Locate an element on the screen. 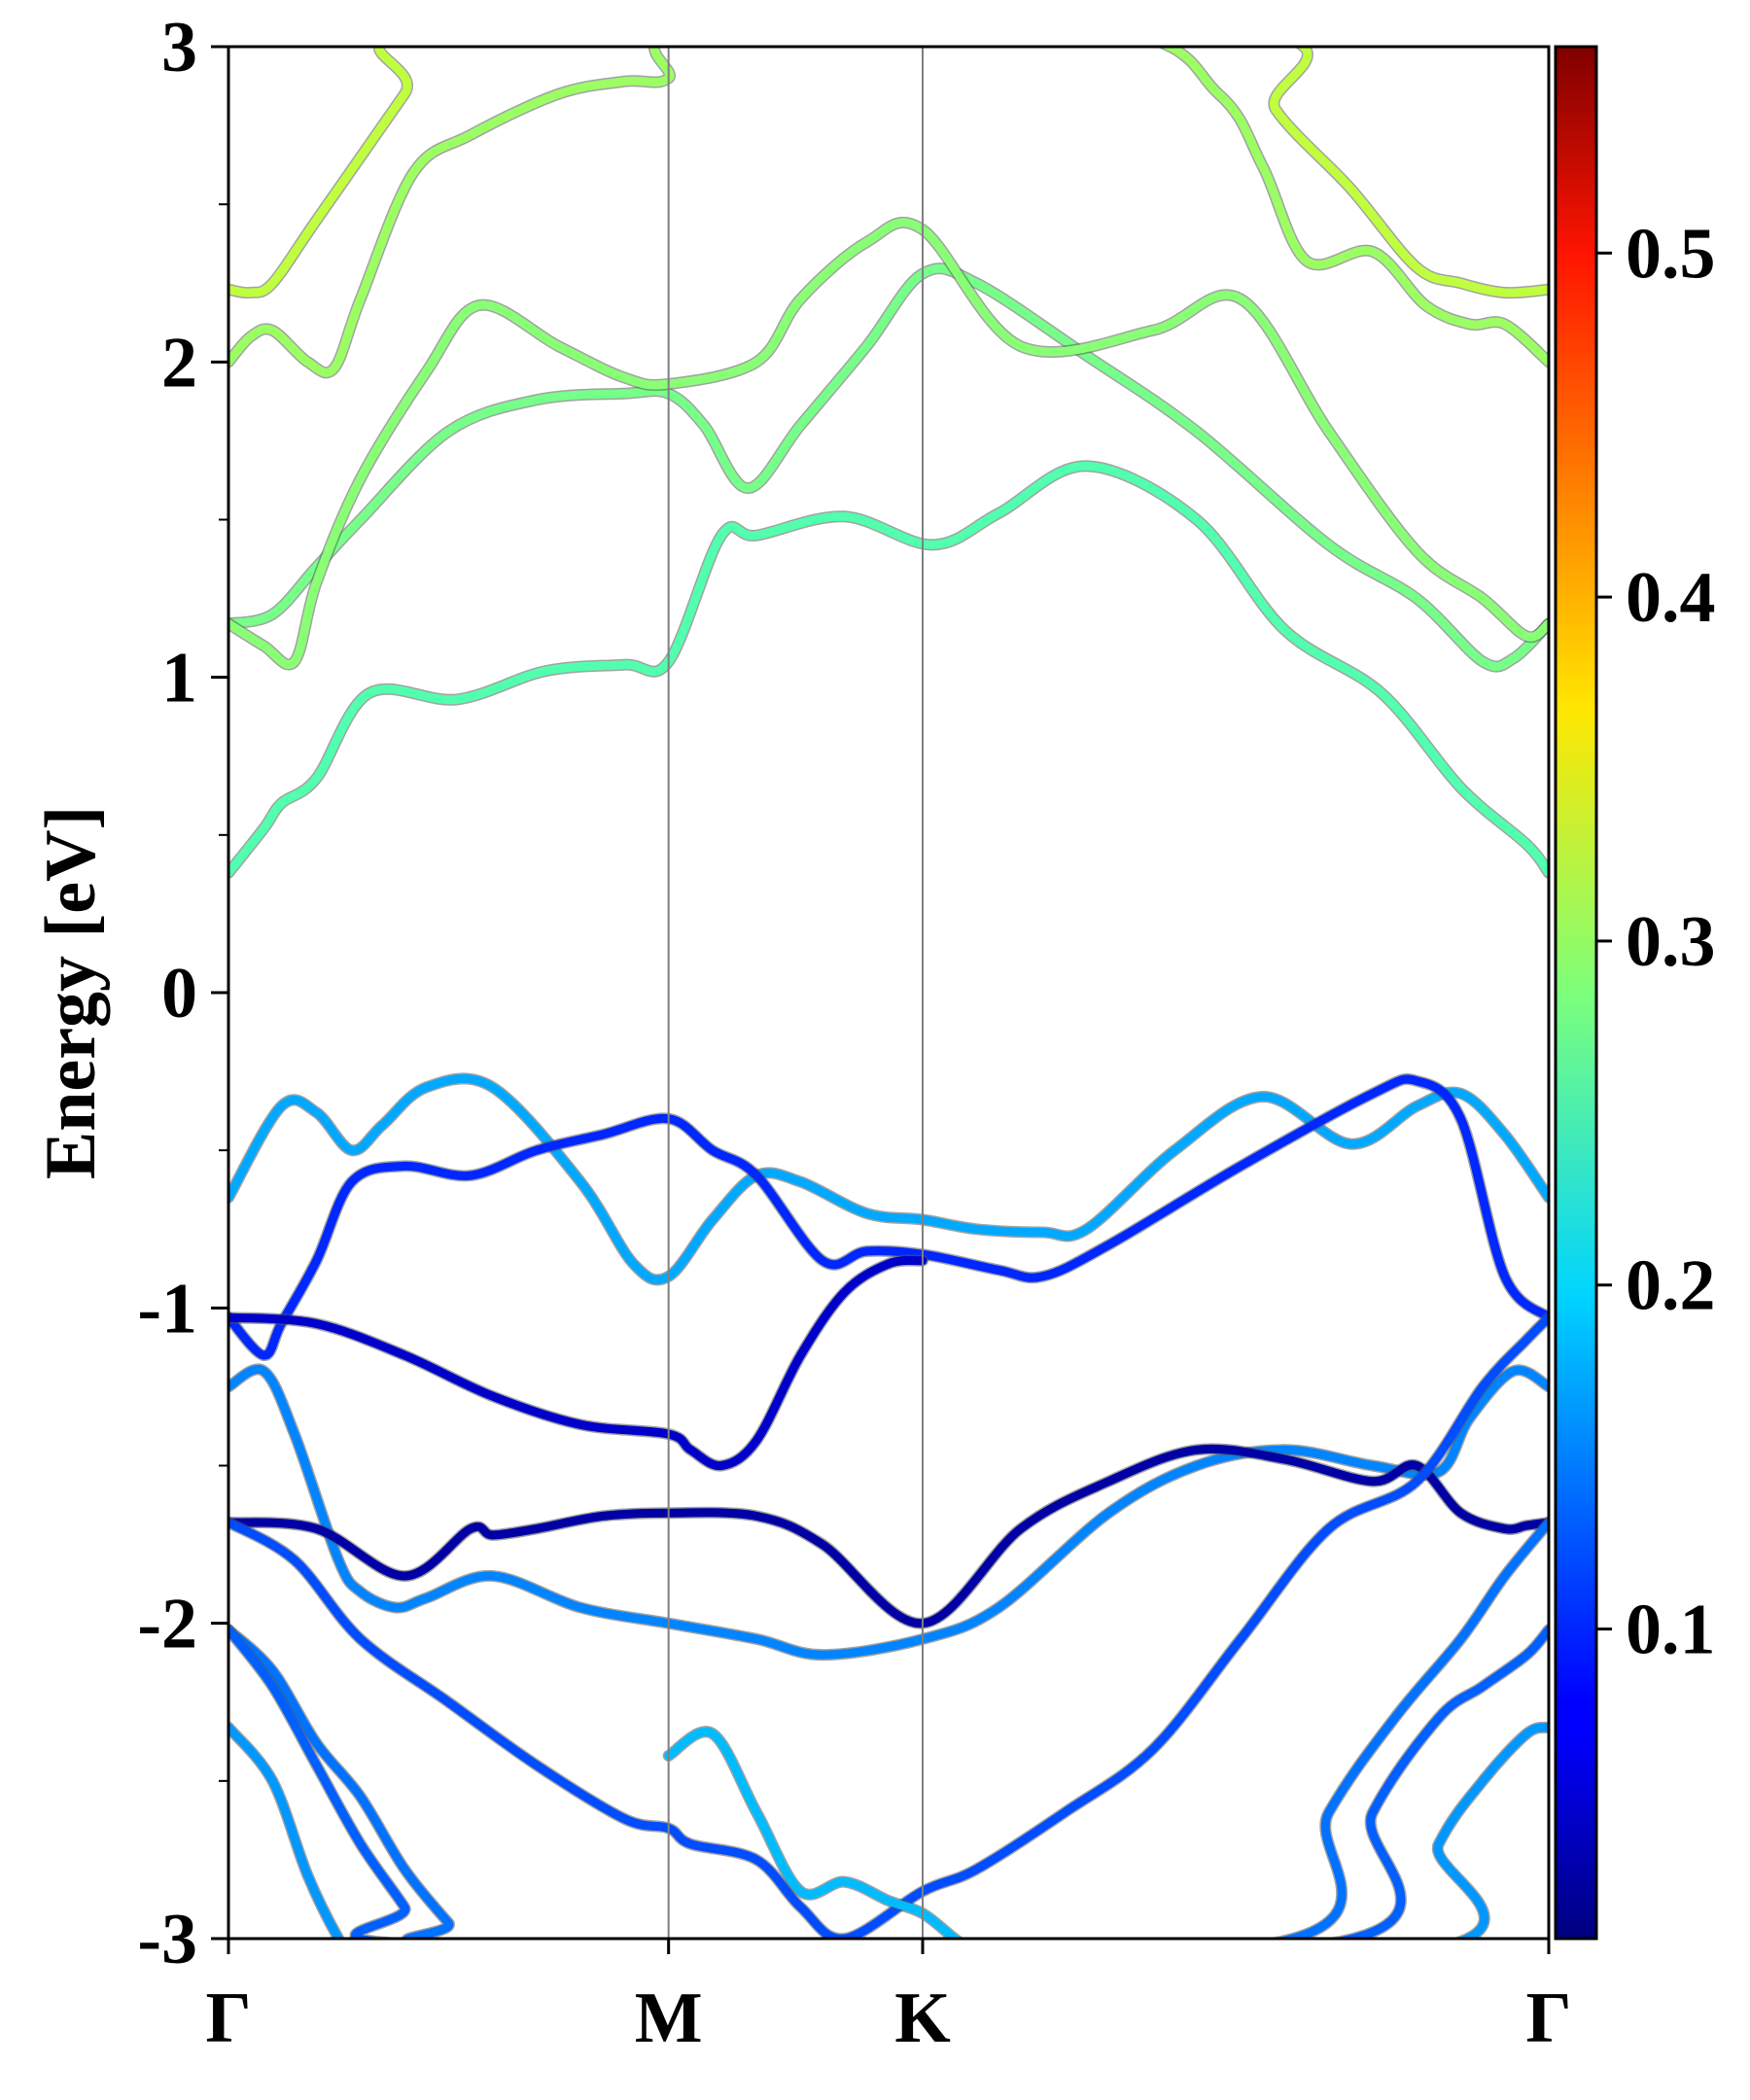 This screenshot has width=1750, height=2100. band-outline-vb3 is located at coordinates (578, 1363).